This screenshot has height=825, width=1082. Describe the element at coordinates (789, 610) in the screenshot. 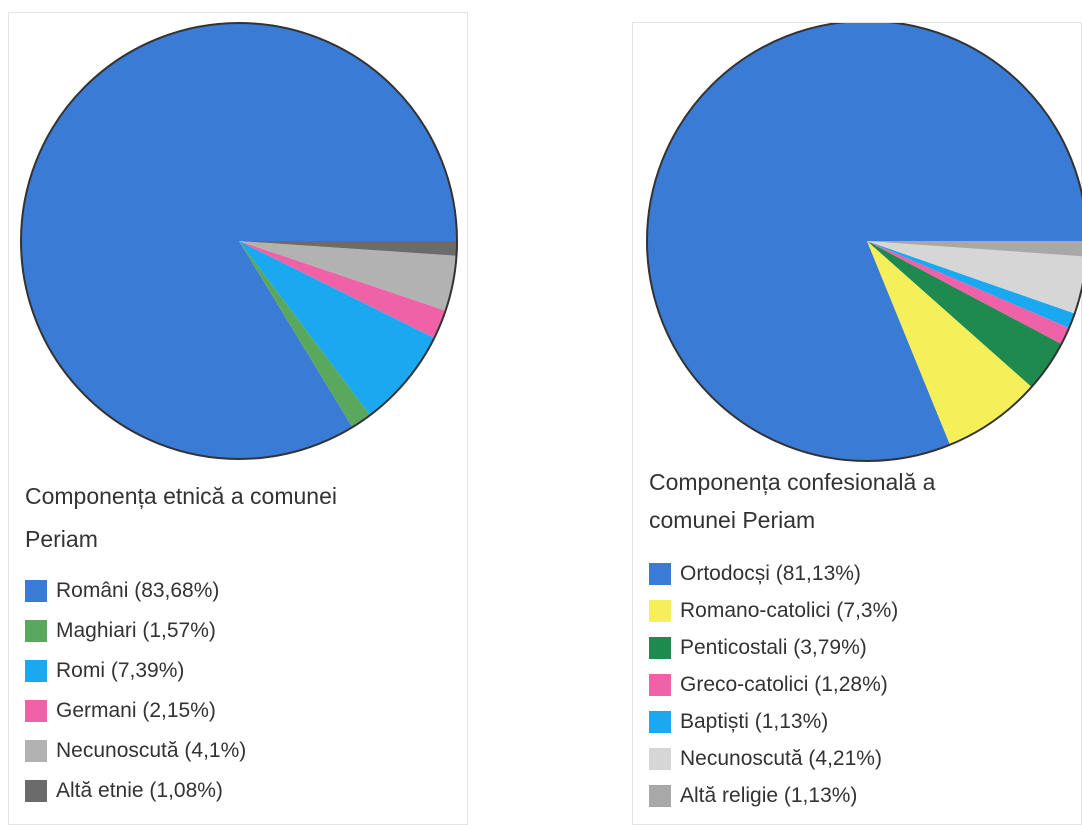

I see `legend-label: Romano-catolici (7,3%)` at that location.